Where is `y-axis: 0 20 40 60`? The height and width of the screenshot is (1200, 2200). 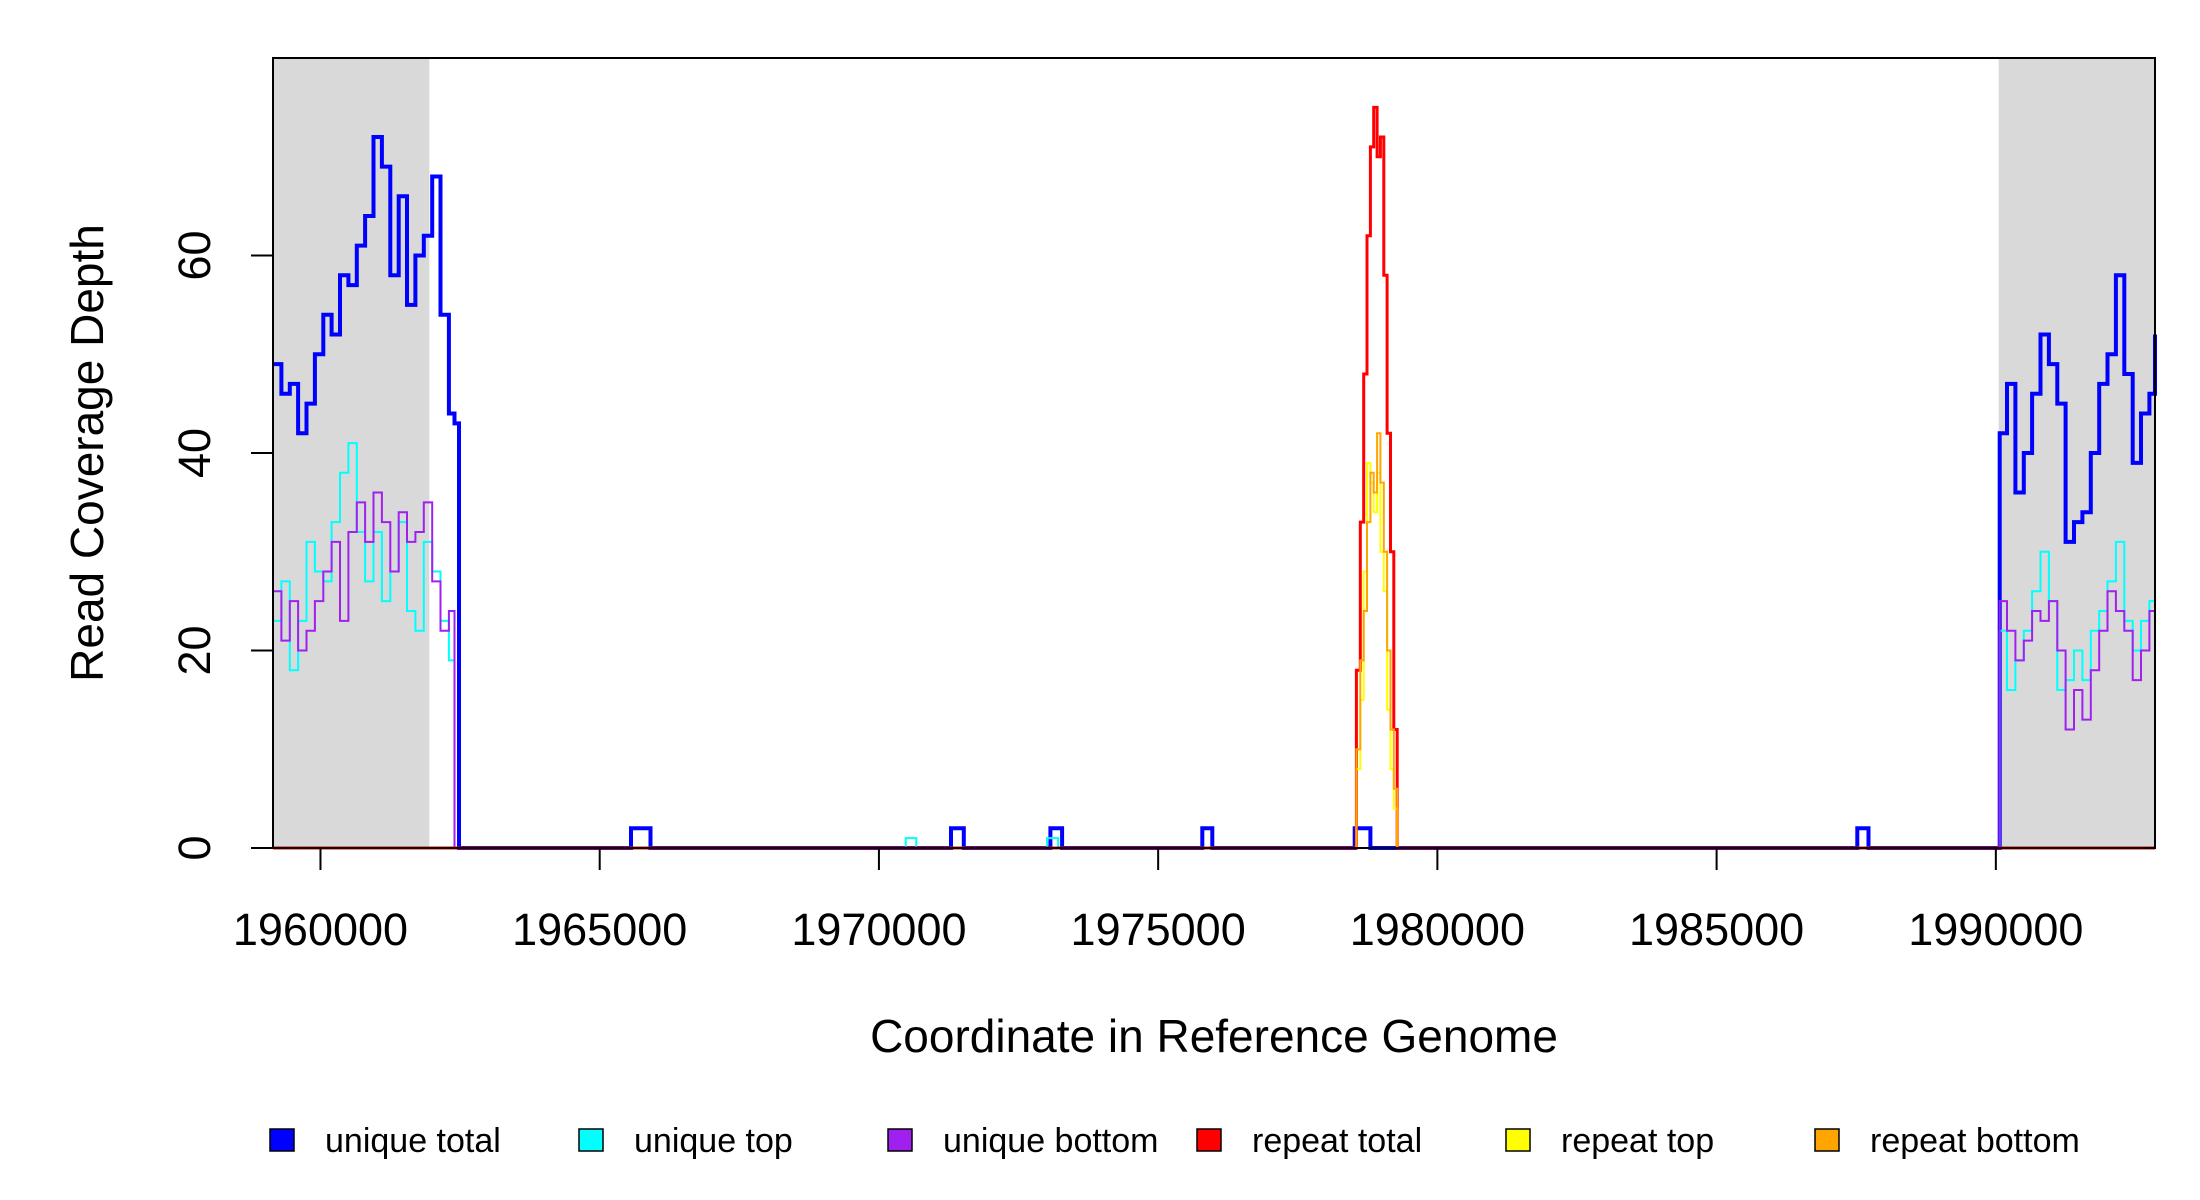 y-axis: 0 20 40 60 is located at coordinates (221, 545).